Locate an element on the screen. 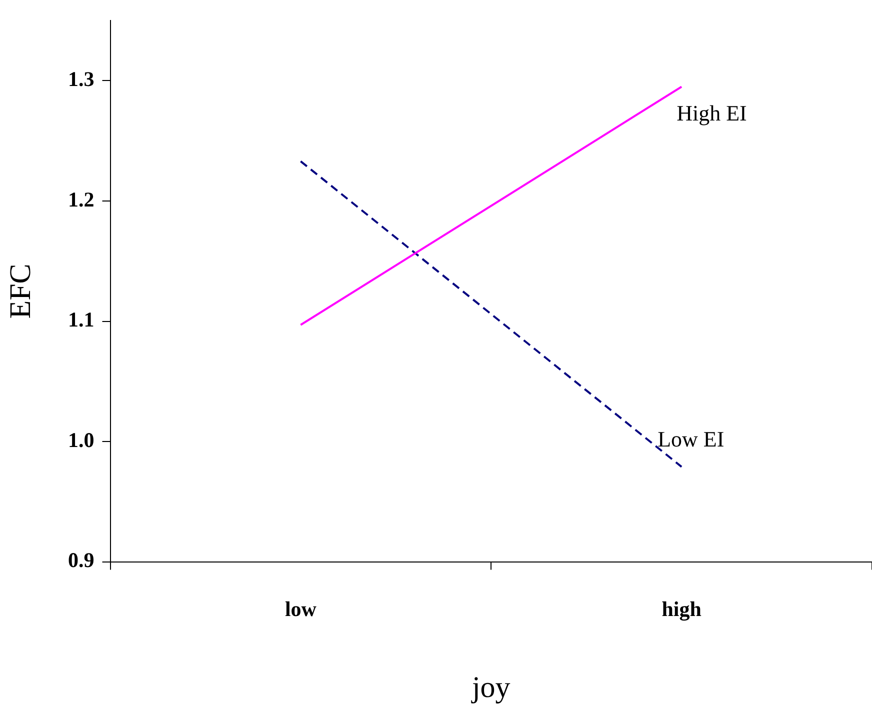 This screenshot has height=721, width=872. y-tick-label: 1.3 is located at coordinates (81, 79).